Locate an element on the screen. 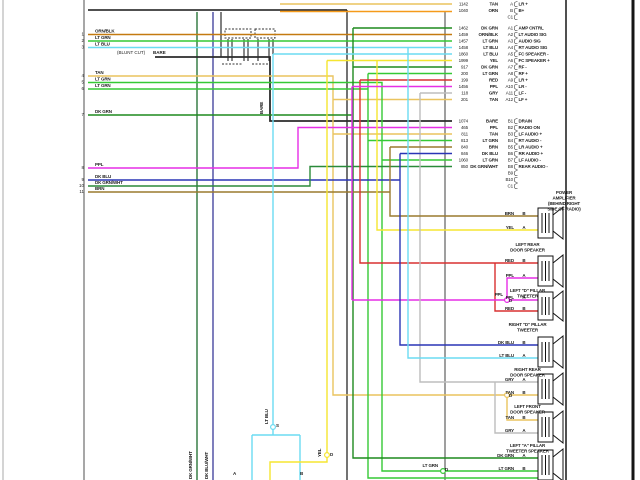  circuit-label: RR AUDIO + is located at coordinates (531, 153).